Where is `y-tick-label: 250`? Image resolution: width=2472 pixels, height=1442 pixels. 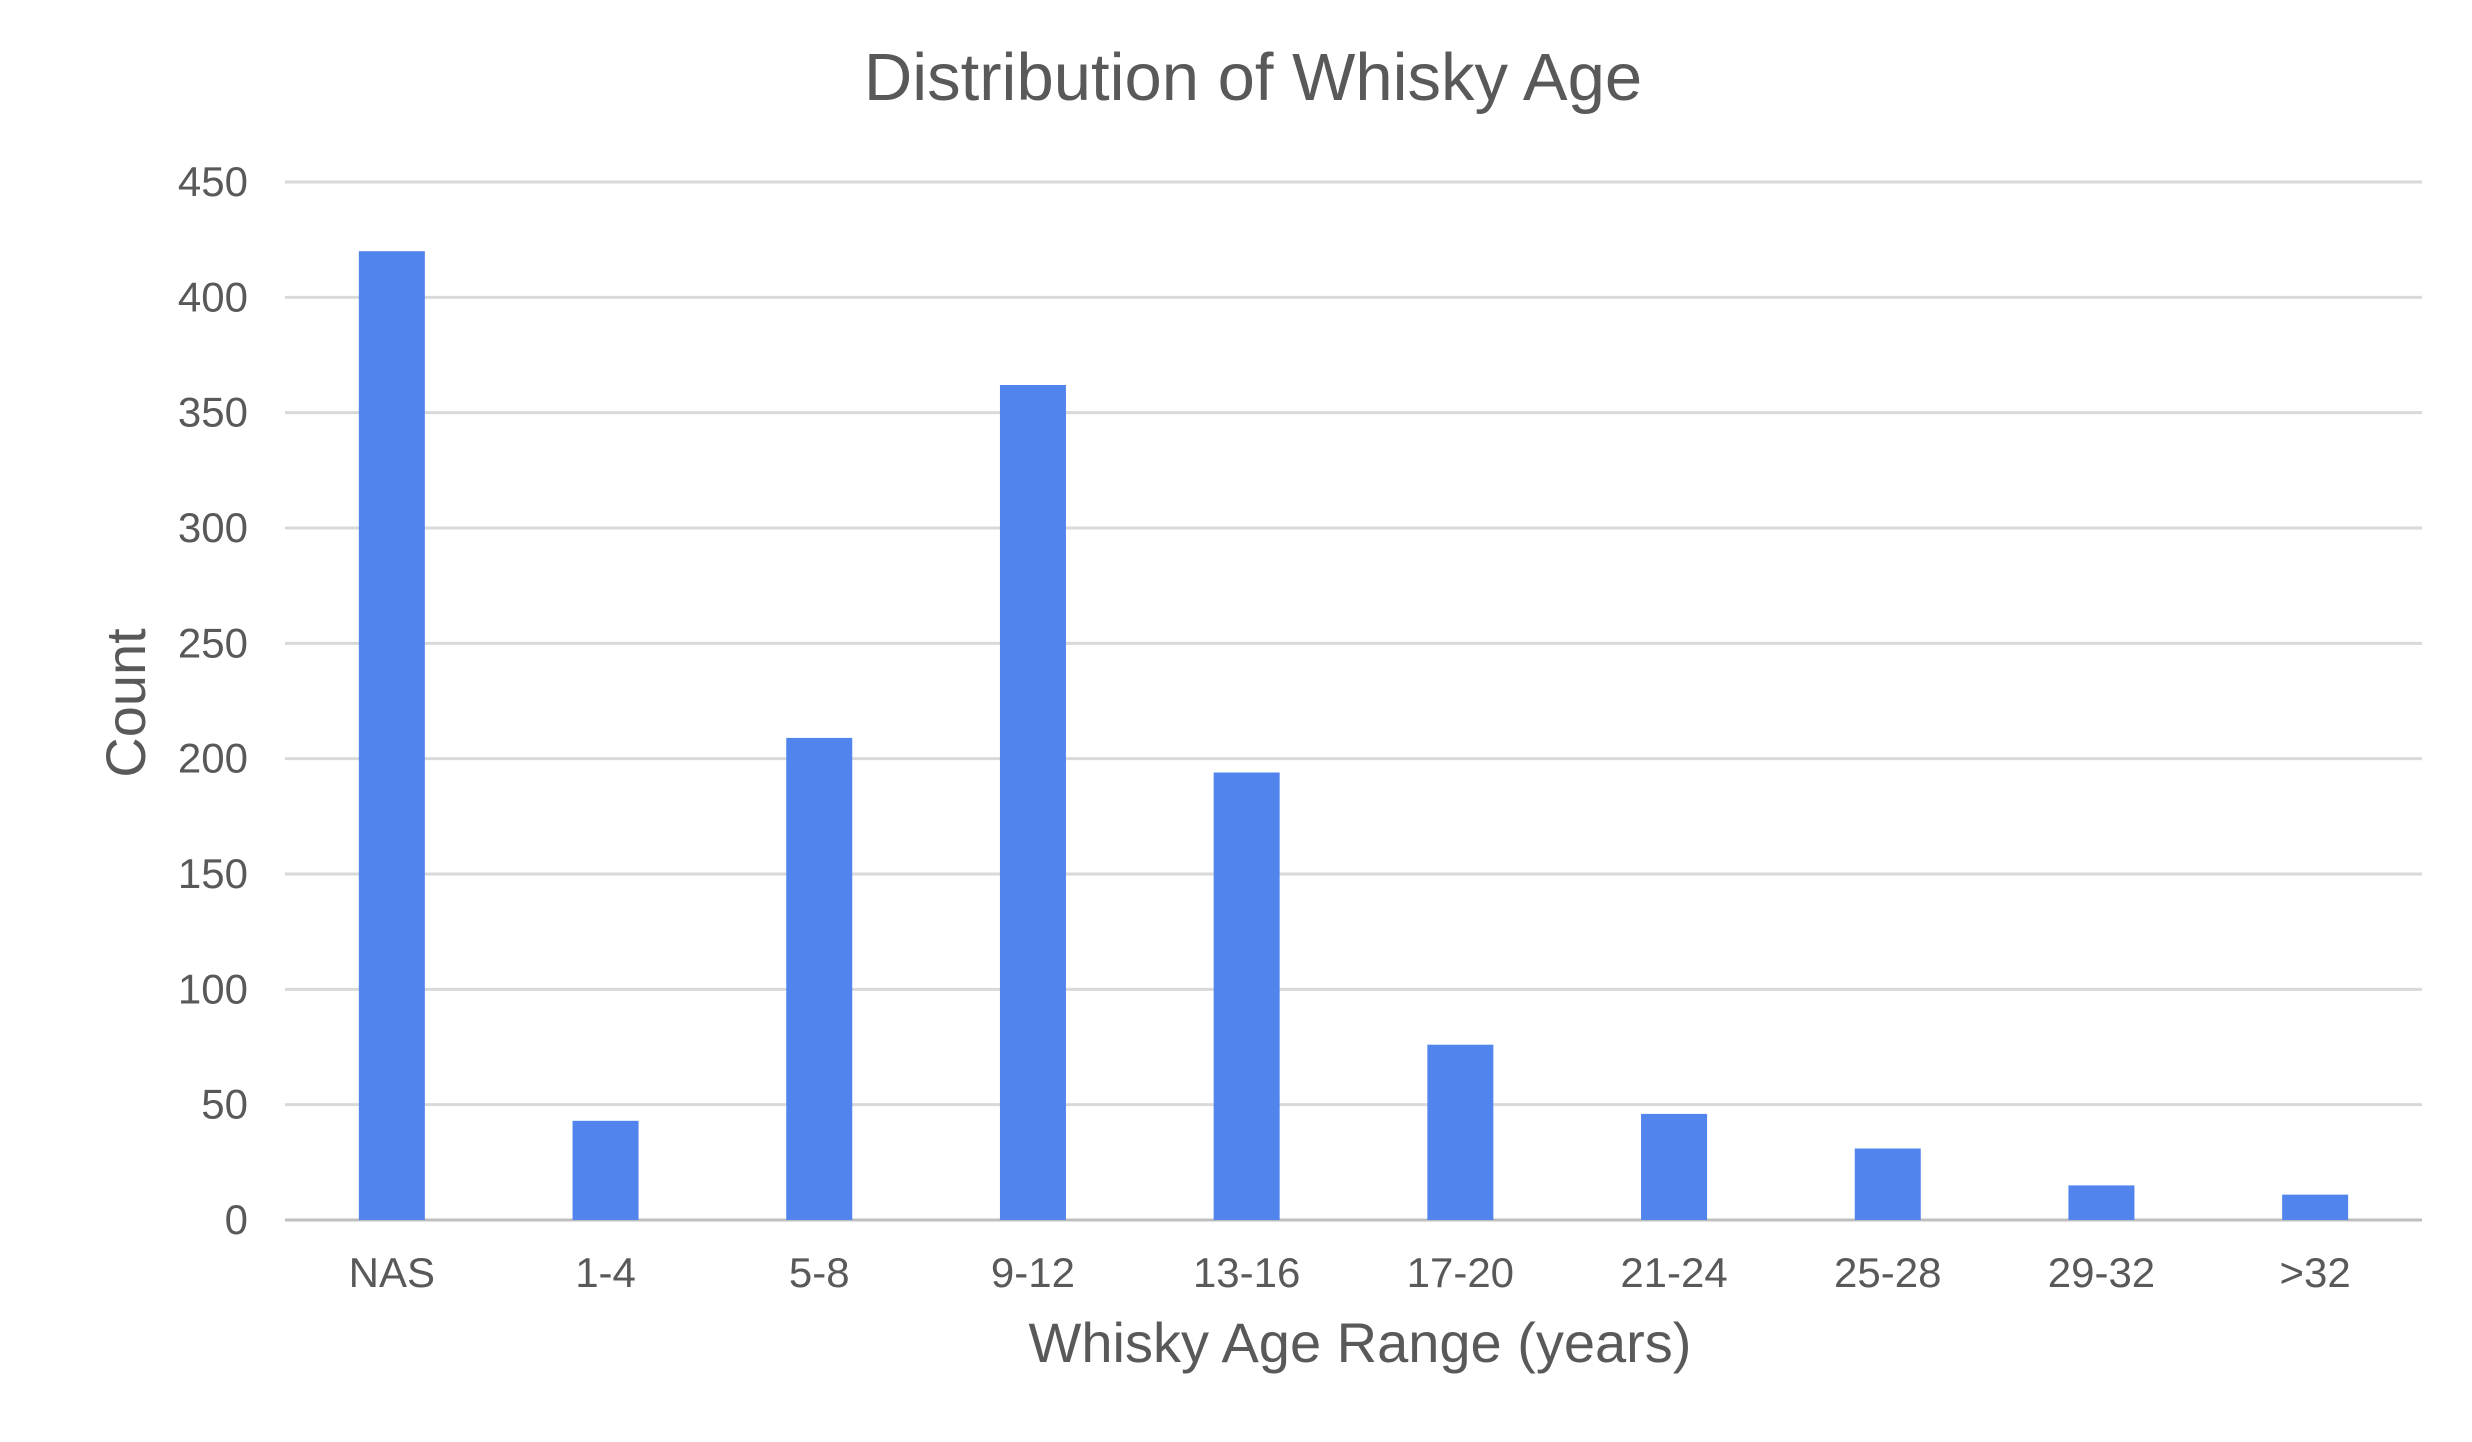
y-tick-label: 250 is located at coordinates (213, 642).